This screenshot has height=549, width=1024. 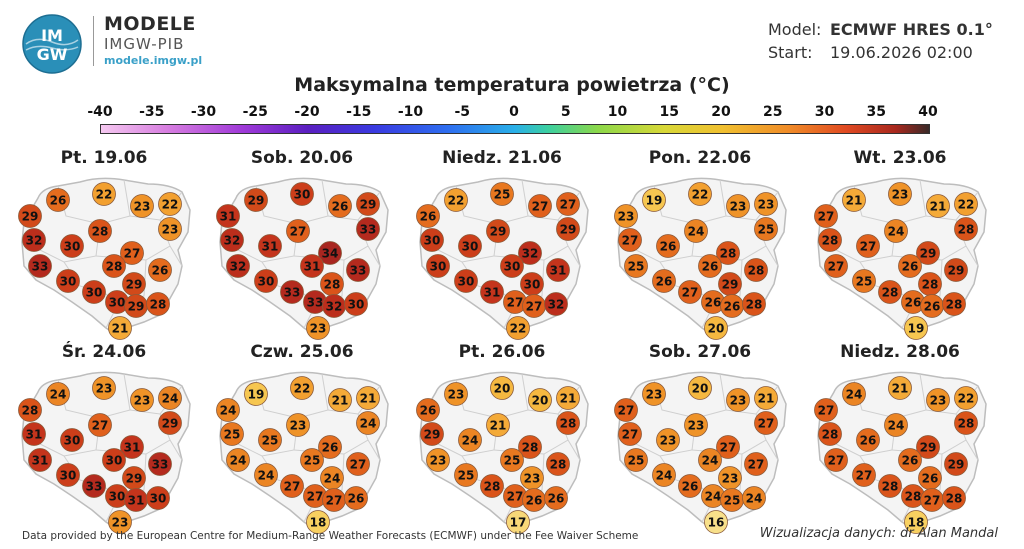 What do you see at coordinates (515, 129) in the screenshot?
I see `temperature-color-scale` at bounding box center [515, 129].